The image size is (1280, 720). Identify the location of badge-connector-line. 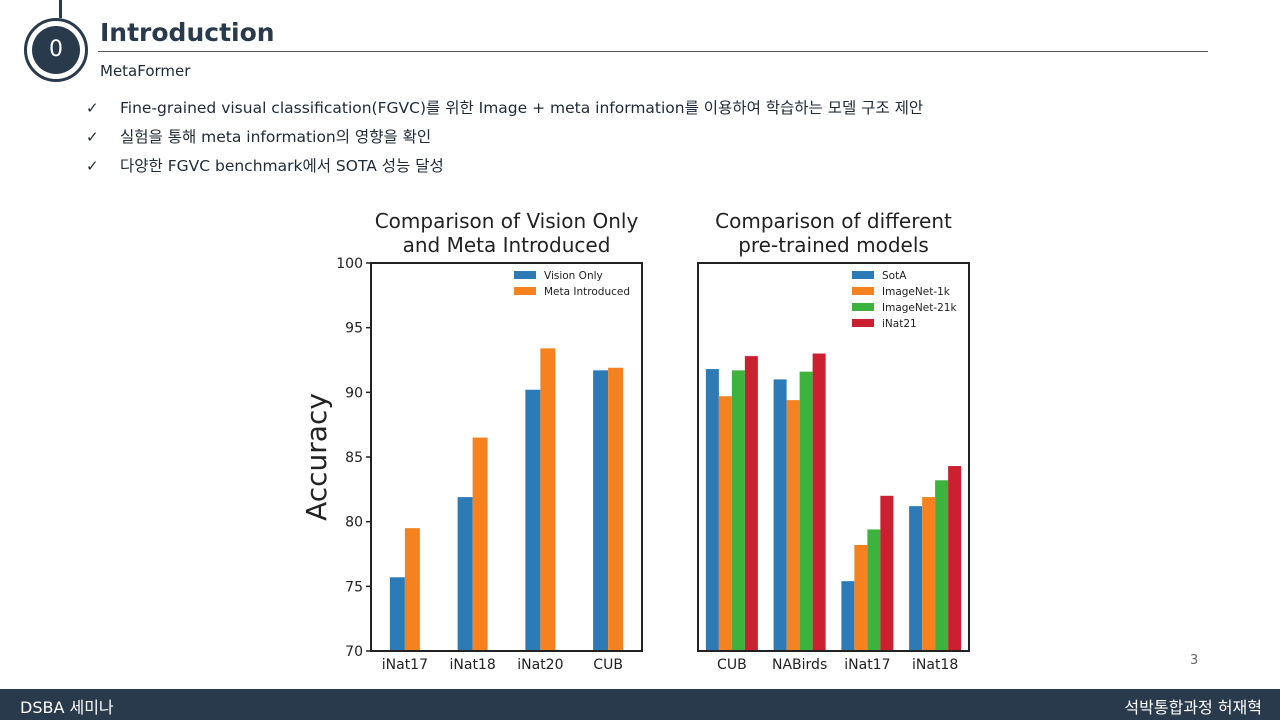
(60, 9).